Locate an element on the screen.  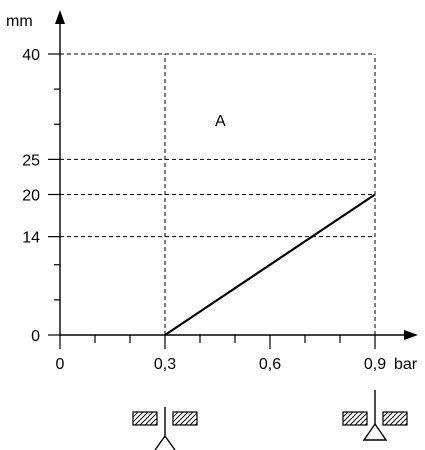
y-tick-label-3: 25 is located at coordinates (31, 160).